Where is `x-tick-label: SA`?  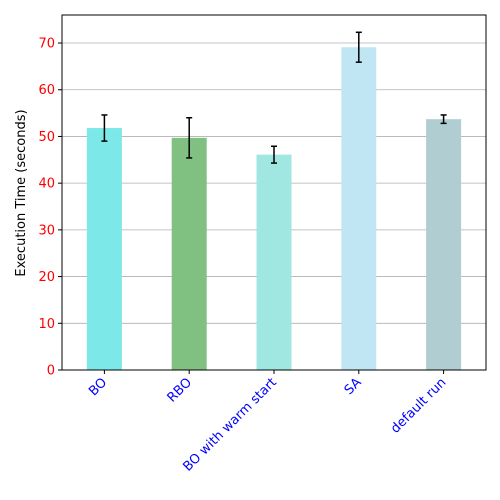
x-tick-label: SA is located at coordinates (353, 386).